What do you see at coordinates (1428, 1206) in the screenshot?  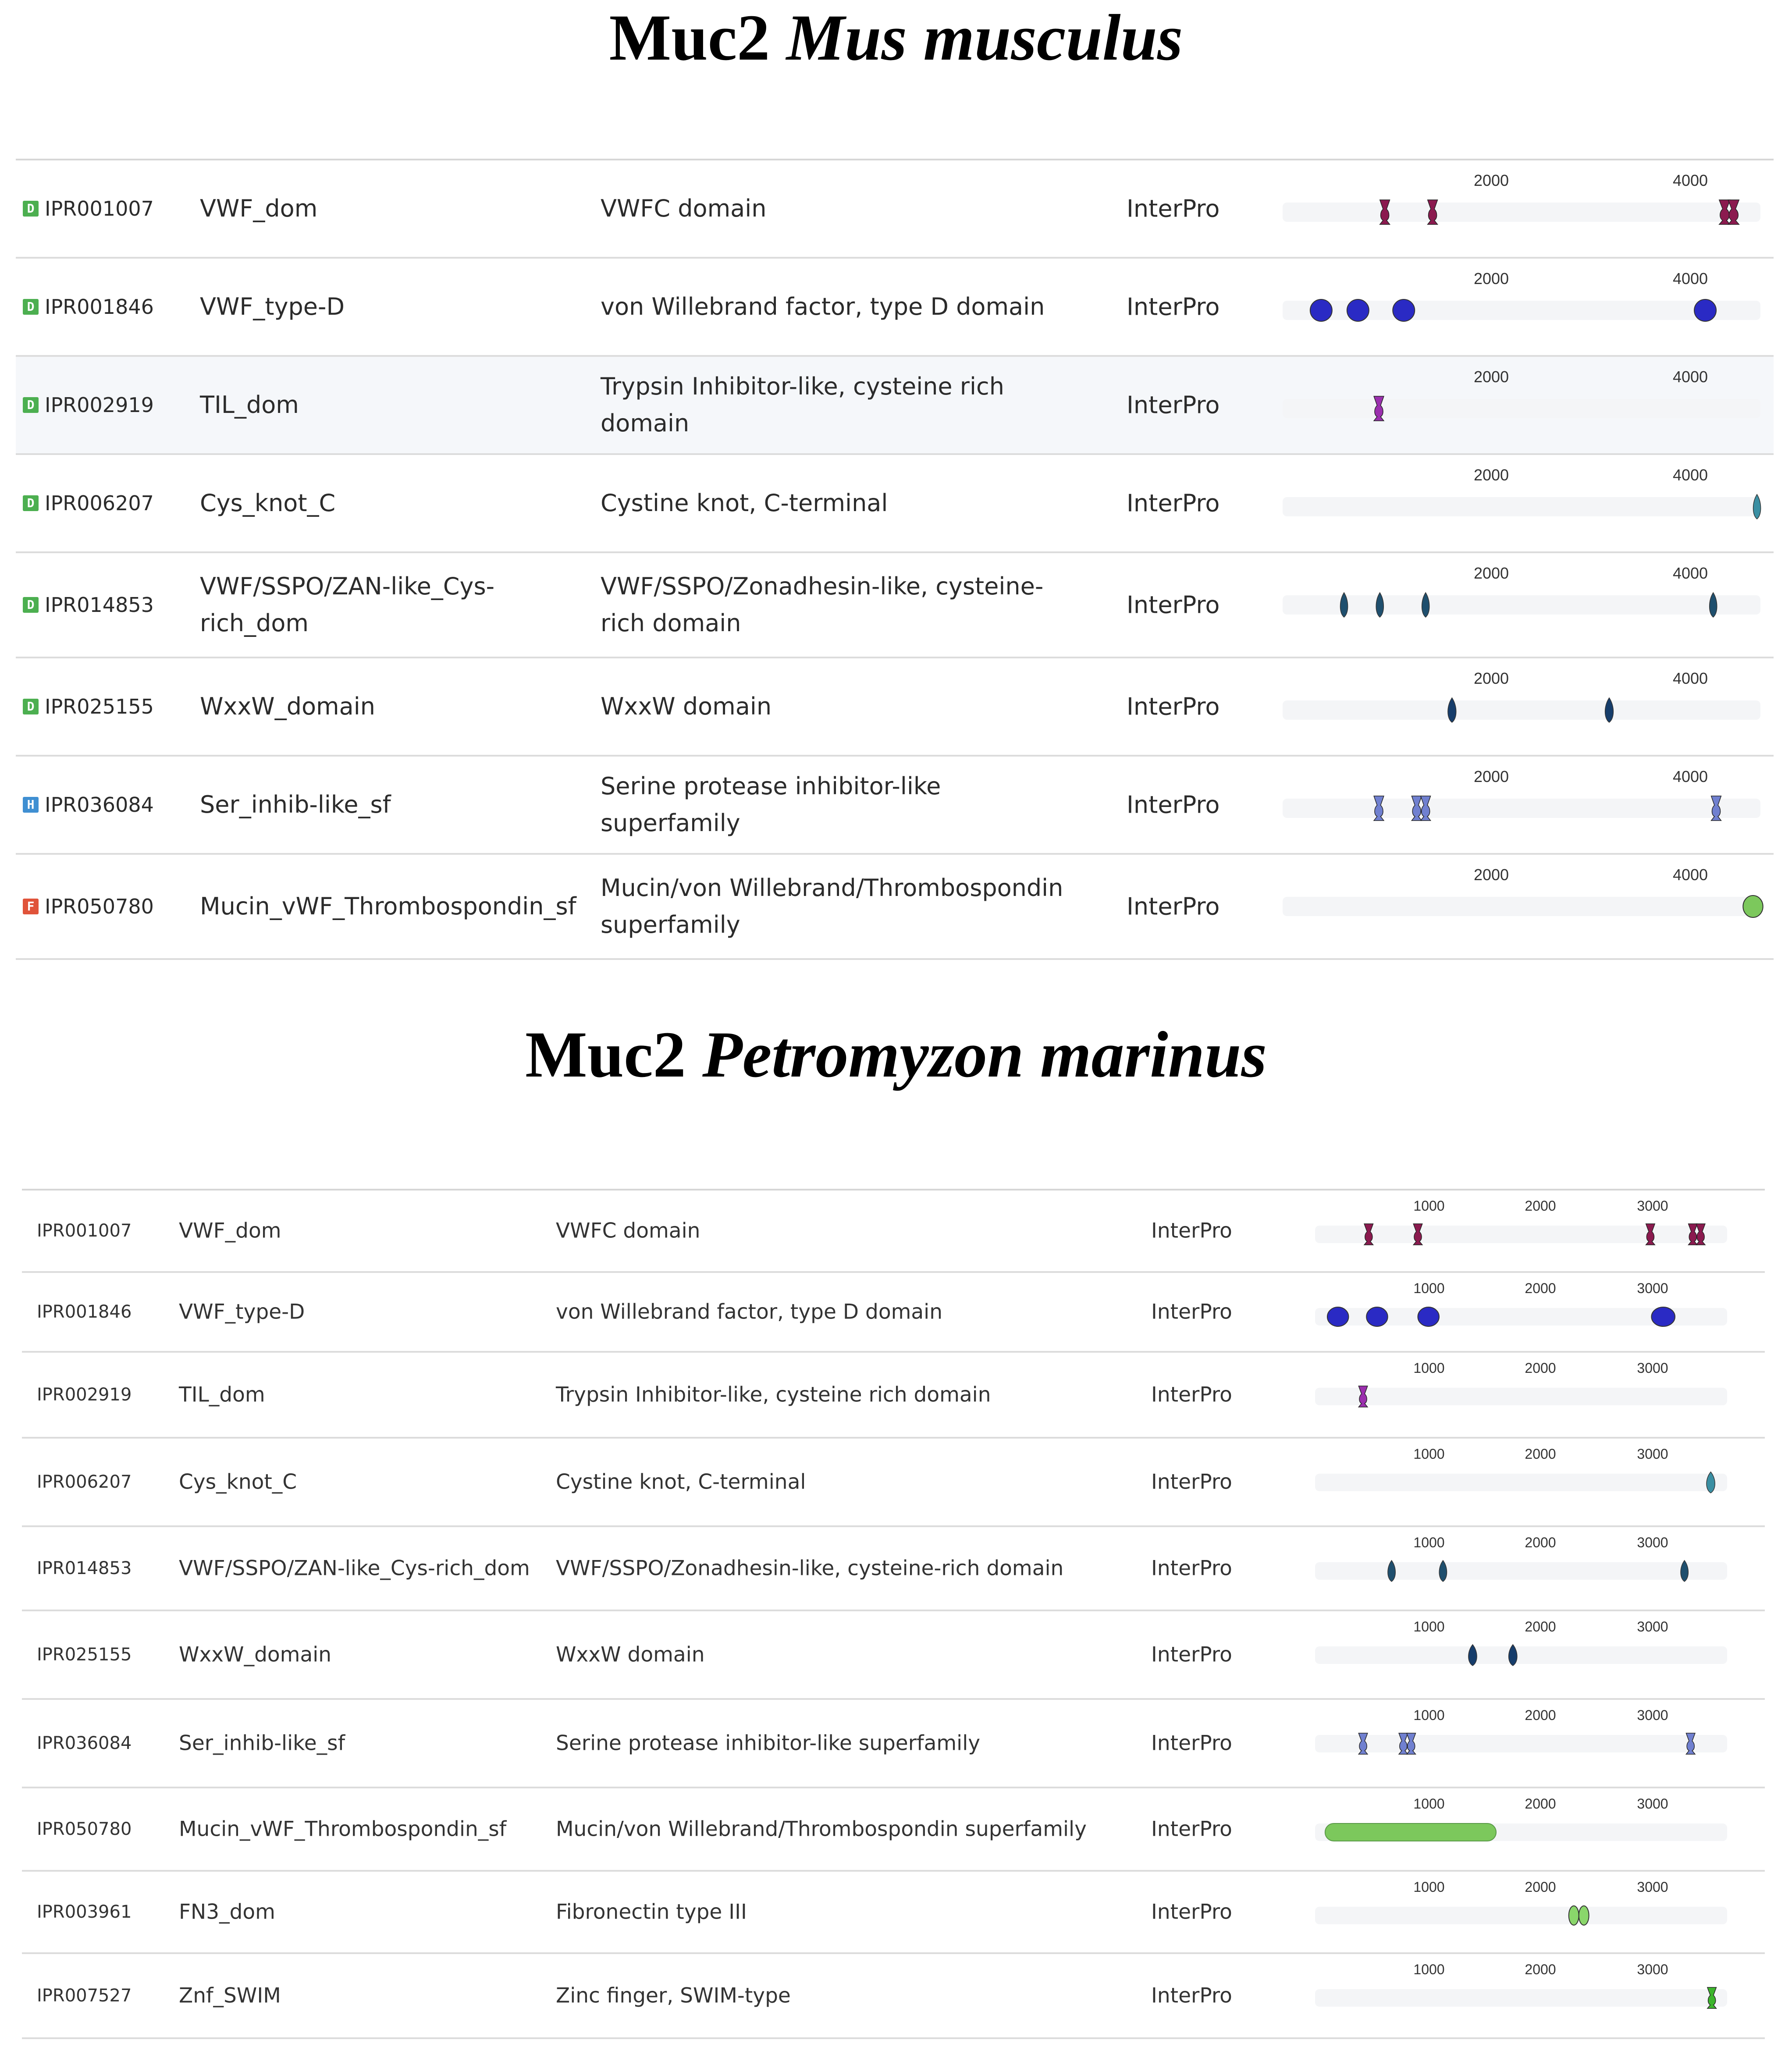 I see `axis-tick-label: 1000` at bounding box center [1428, 1206].